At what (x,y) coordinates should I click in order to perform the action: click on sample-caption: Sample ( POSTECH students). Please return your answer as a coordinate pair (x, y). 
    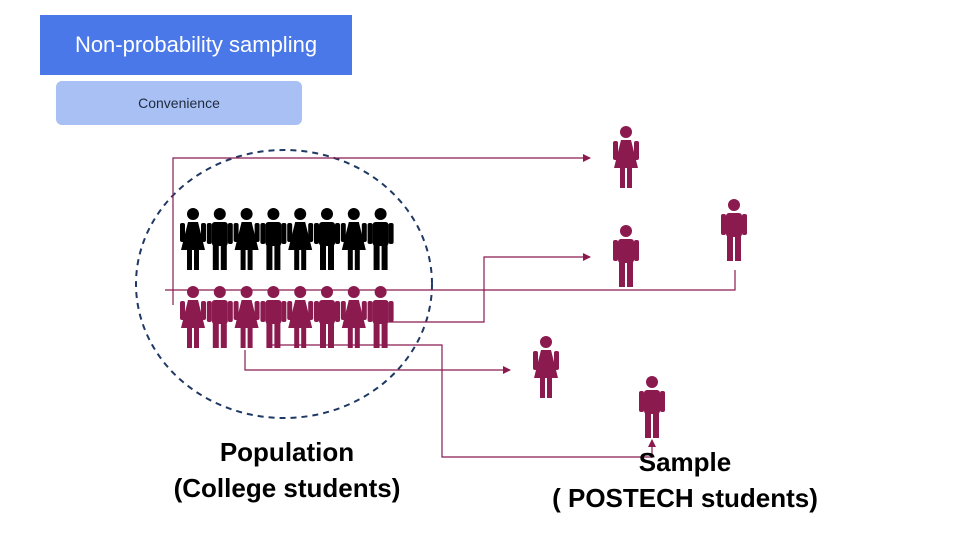
    Looking at the image, I should click on (685, 480).